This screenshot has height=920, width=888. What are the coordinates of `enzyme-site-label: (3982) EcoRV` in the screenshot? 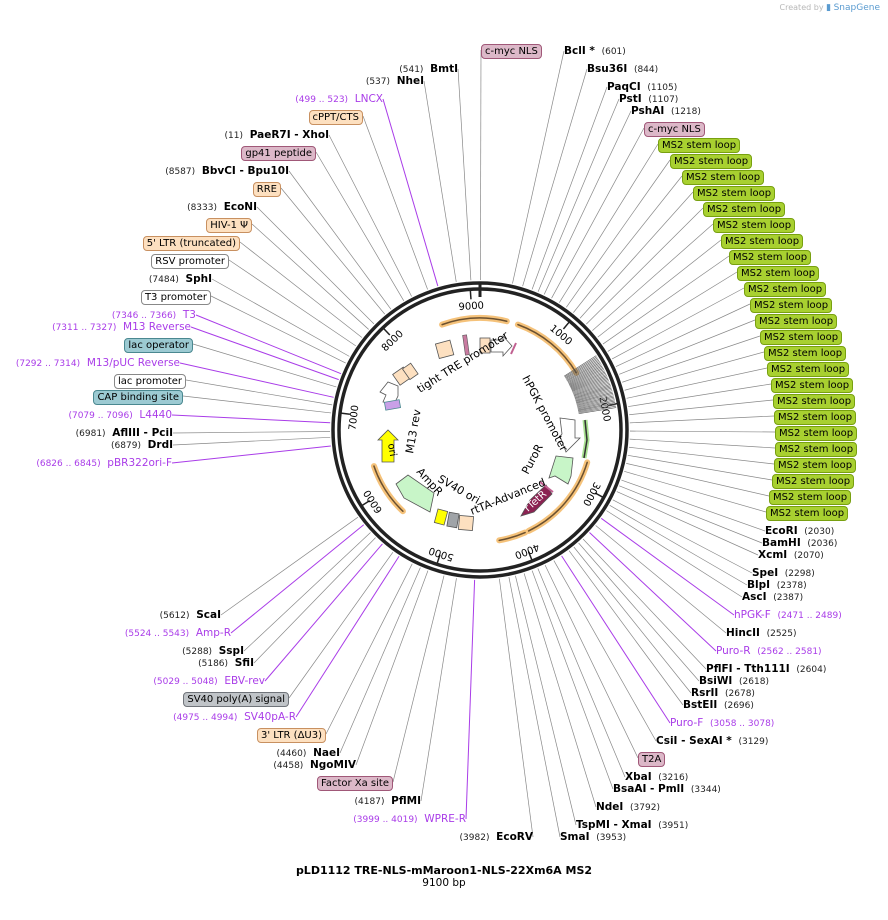 It's located at (496, 838).